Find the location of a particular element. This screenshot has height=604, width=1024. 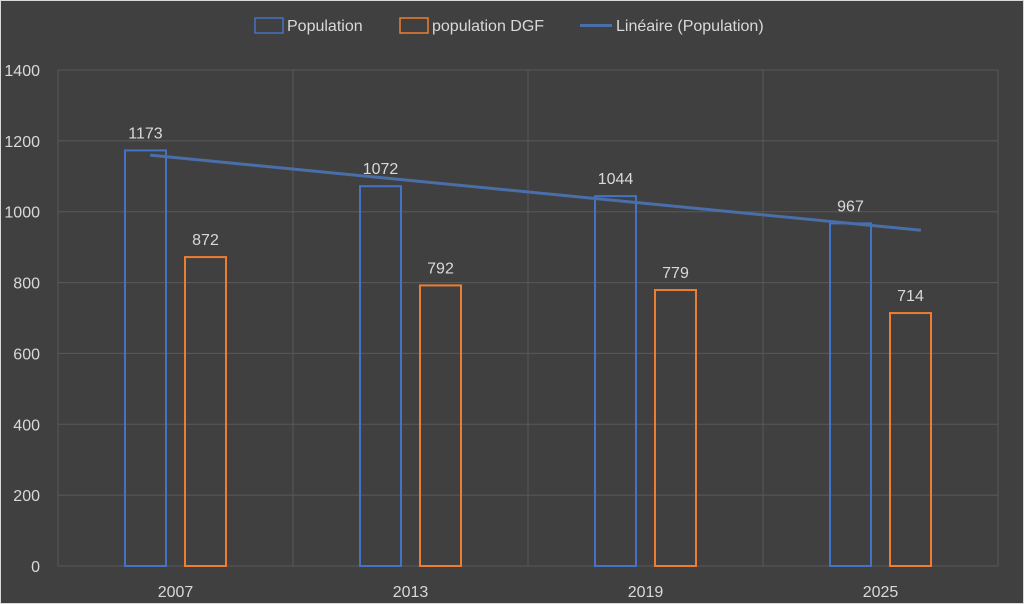

data-label-population-dgf: 872 is located at coordinates (205, 240).